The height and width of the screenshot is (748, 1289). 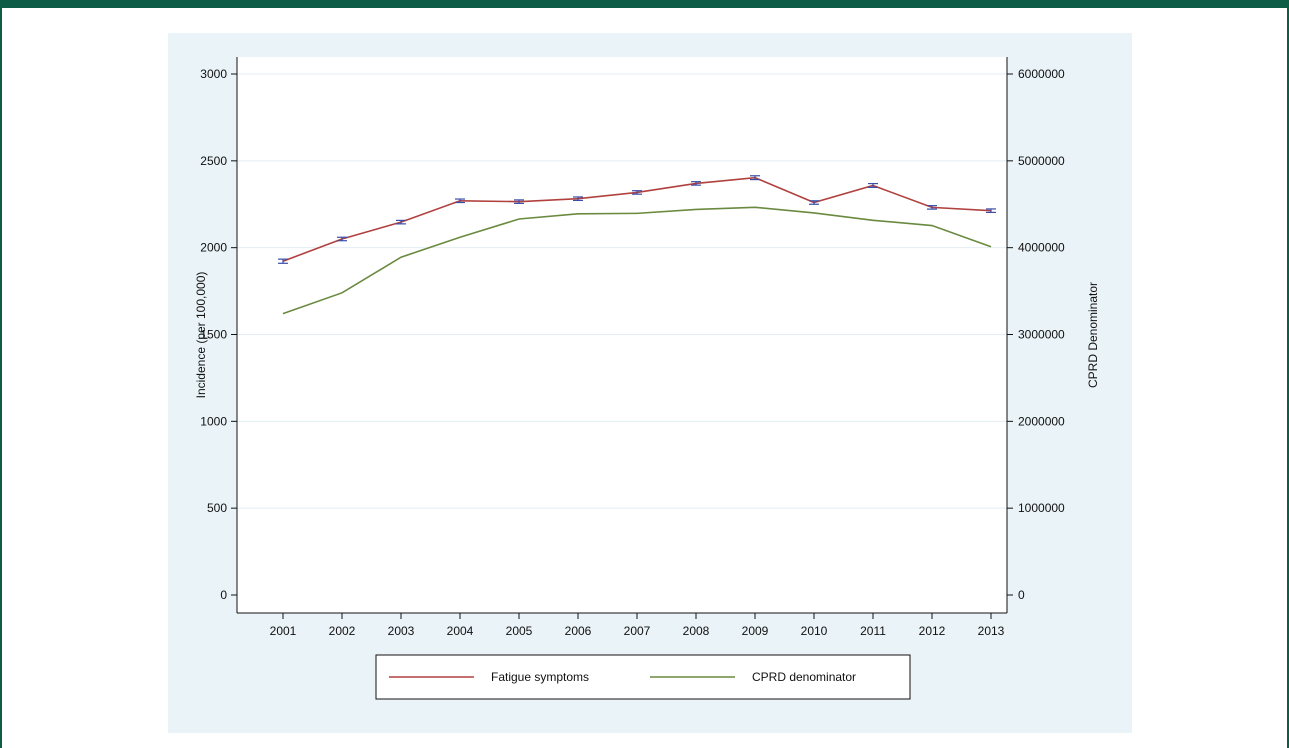 What do you see at coordinates (1041, 508) in the screenshot?
I see `right-tick-label: 1000000` at bounding box center [1041, 508].